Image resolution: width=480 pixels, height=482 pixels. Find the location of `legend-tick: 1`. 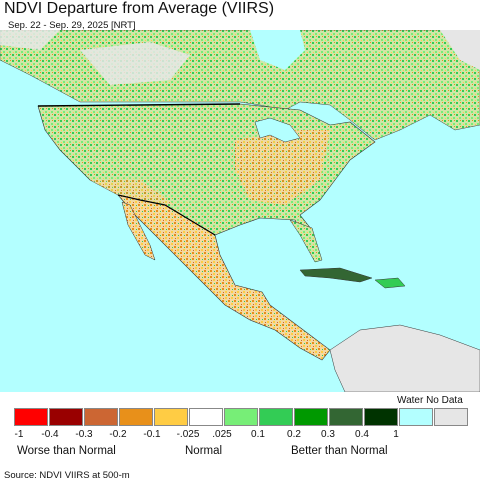

legend-tick: 1 is located at coordinates (396, 434).